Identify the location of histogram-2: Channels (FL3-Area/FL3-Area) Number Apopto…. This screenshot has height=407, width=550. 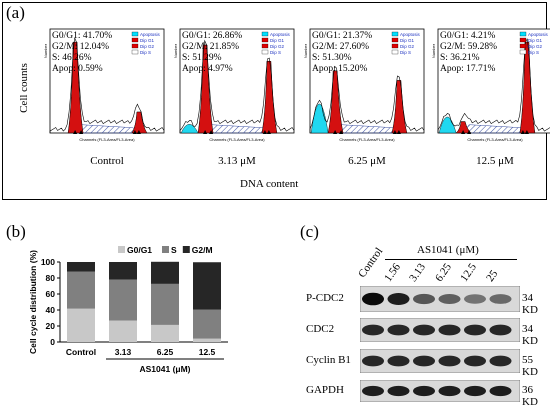
(234, 85).